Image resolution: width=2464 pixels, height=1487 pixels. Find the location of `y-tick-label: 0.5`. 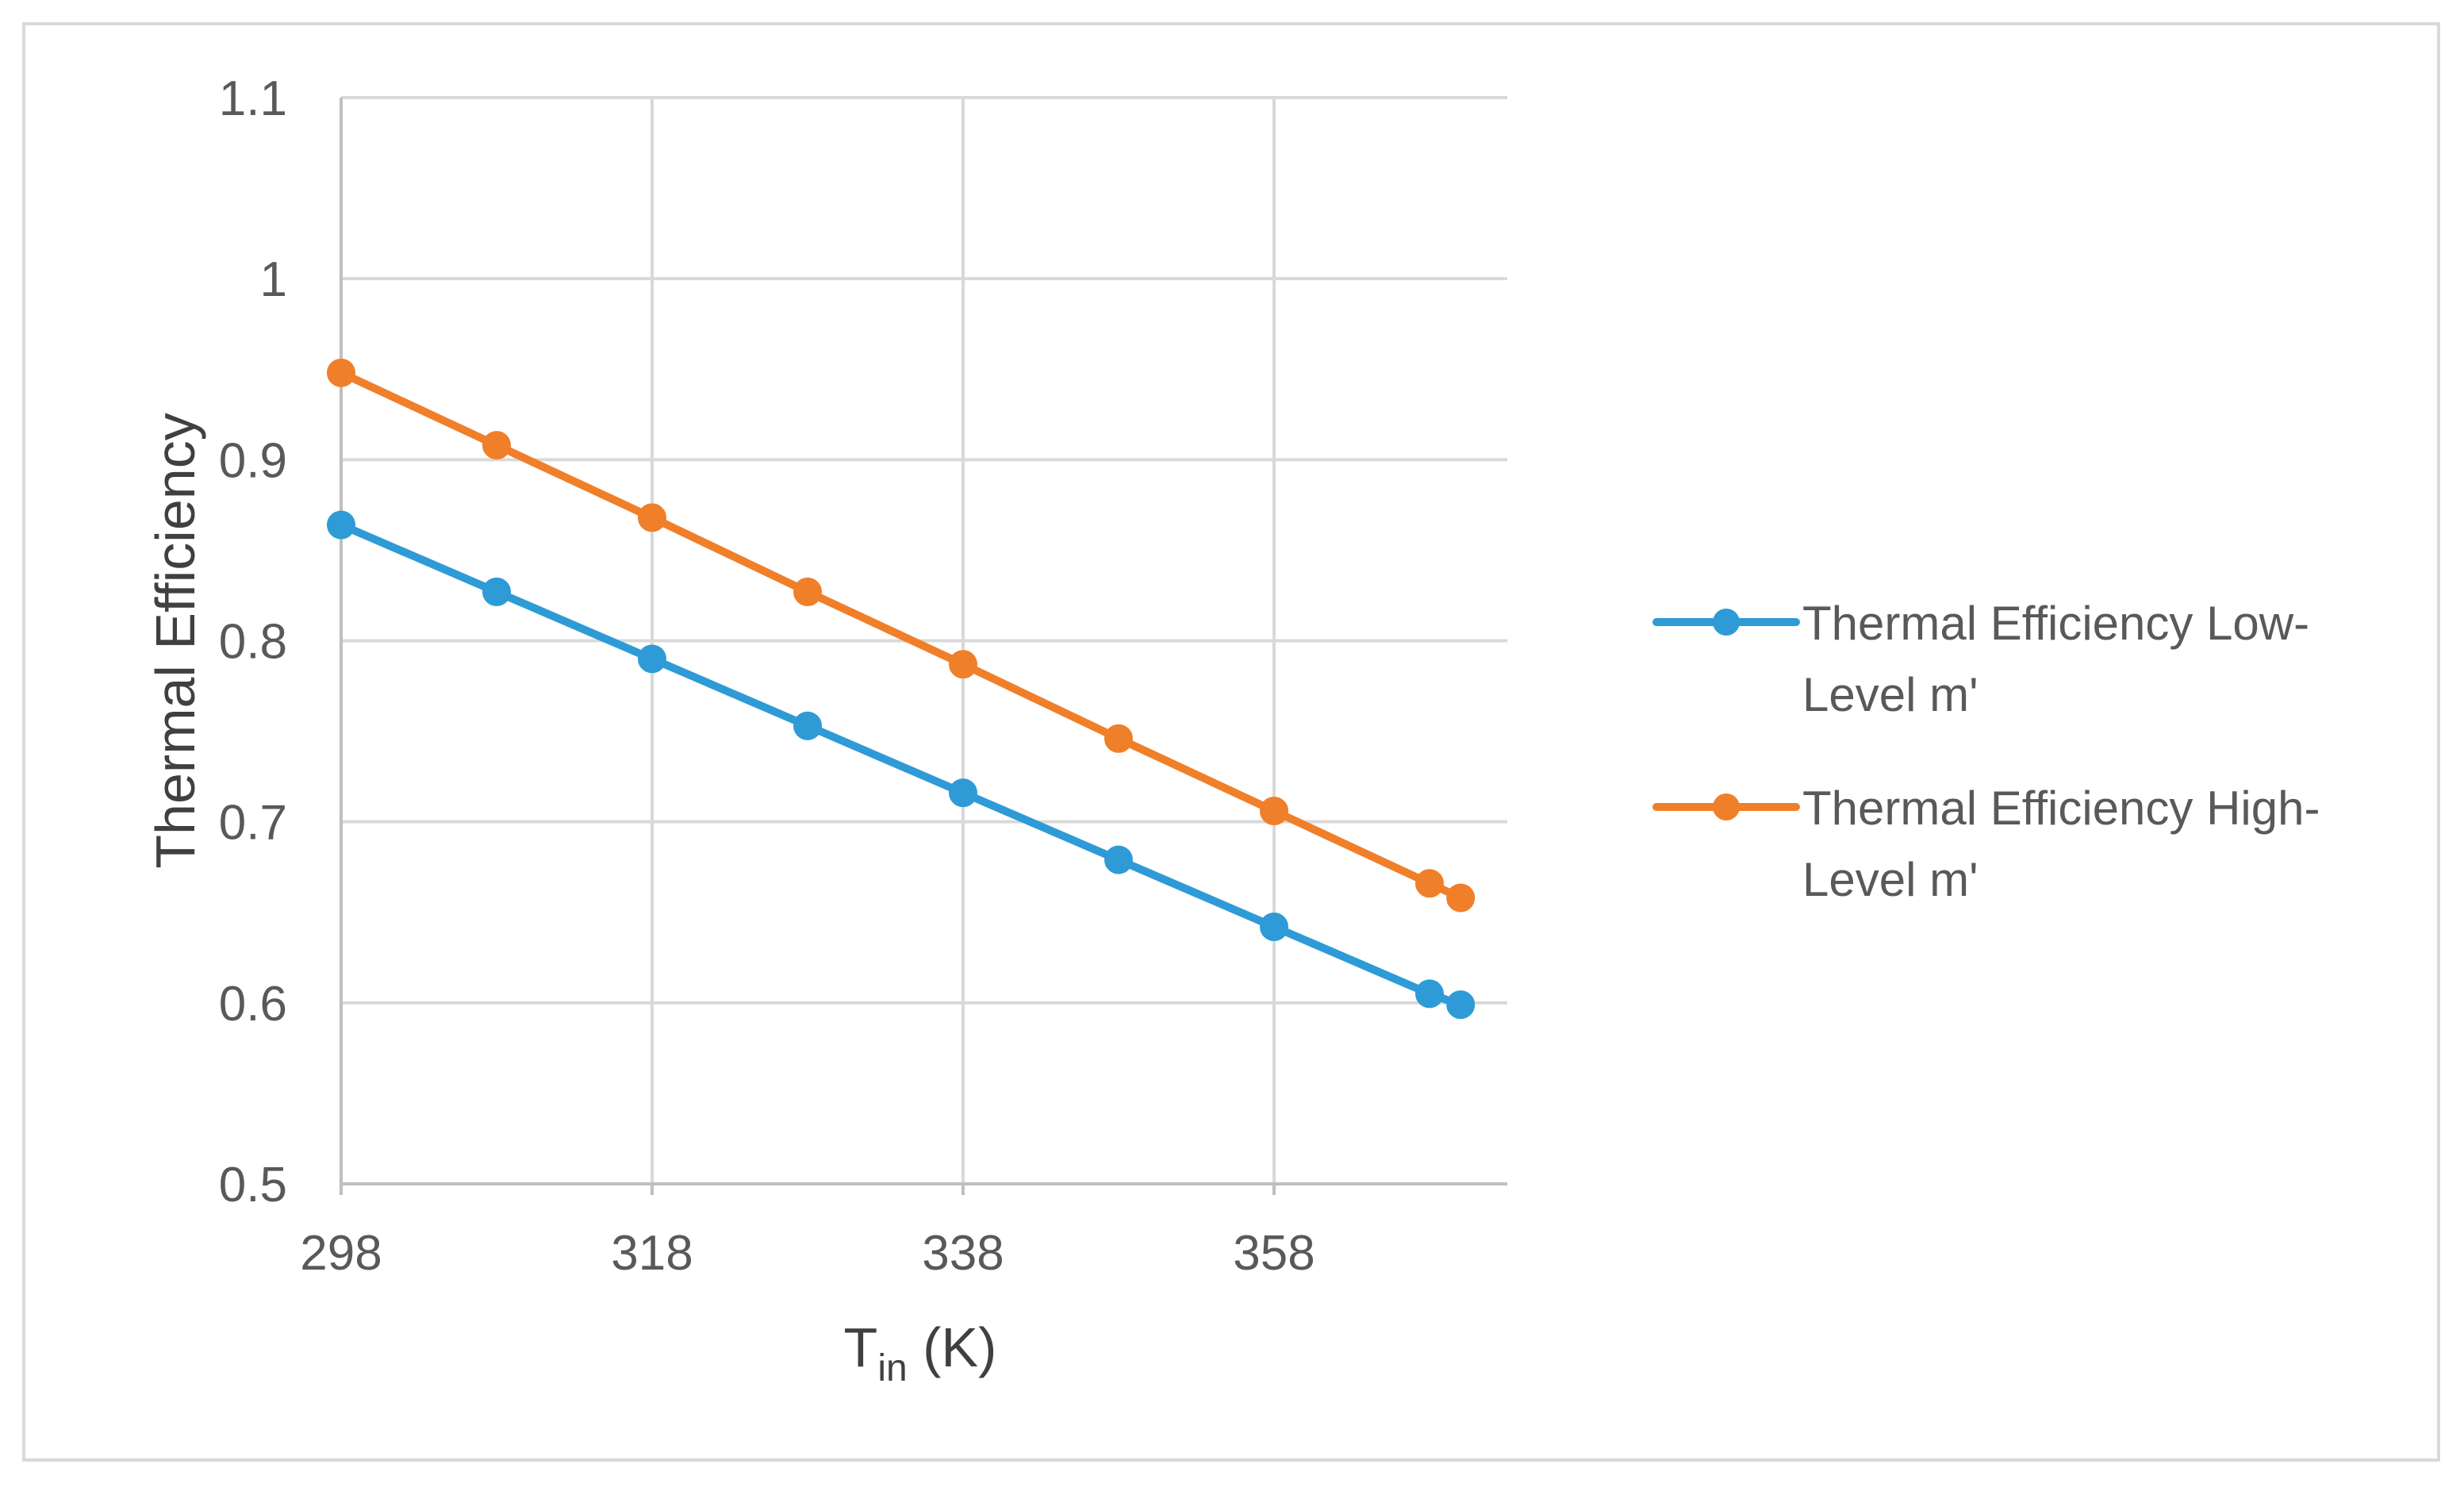

y-tick-label: 0.5 is located at coordinates (253, 1185).